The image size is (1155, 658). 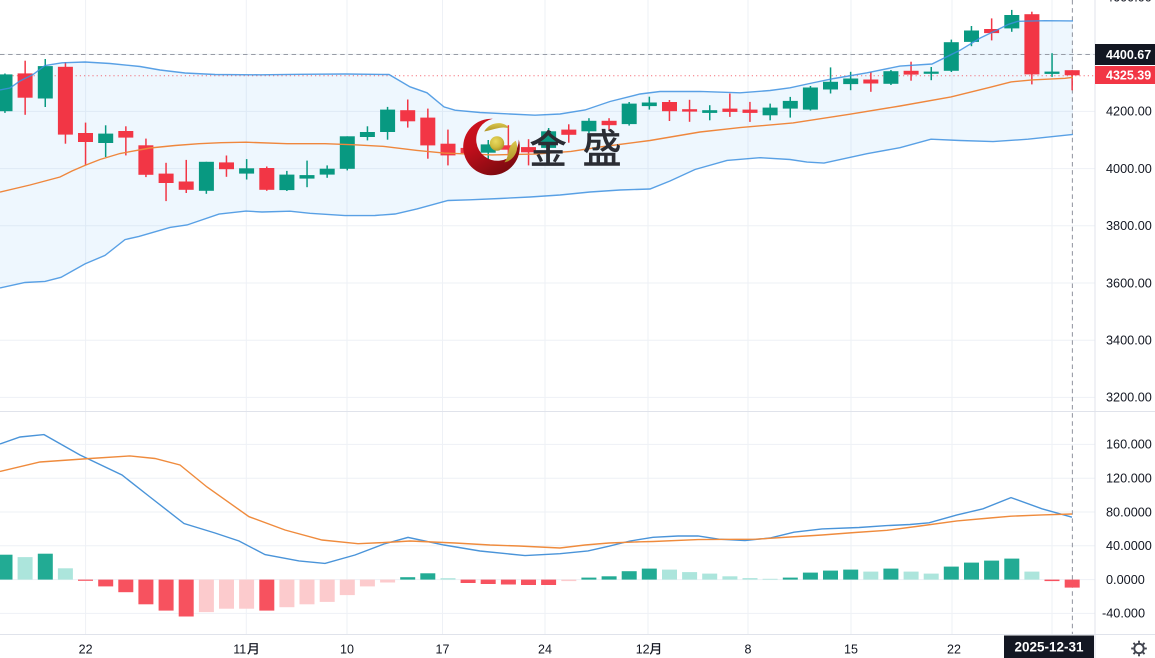 What do you see at coordinates (1129, 112) in the screenshot?
I see `svg-text: 4200.00` at bounding box center [1129, 112].